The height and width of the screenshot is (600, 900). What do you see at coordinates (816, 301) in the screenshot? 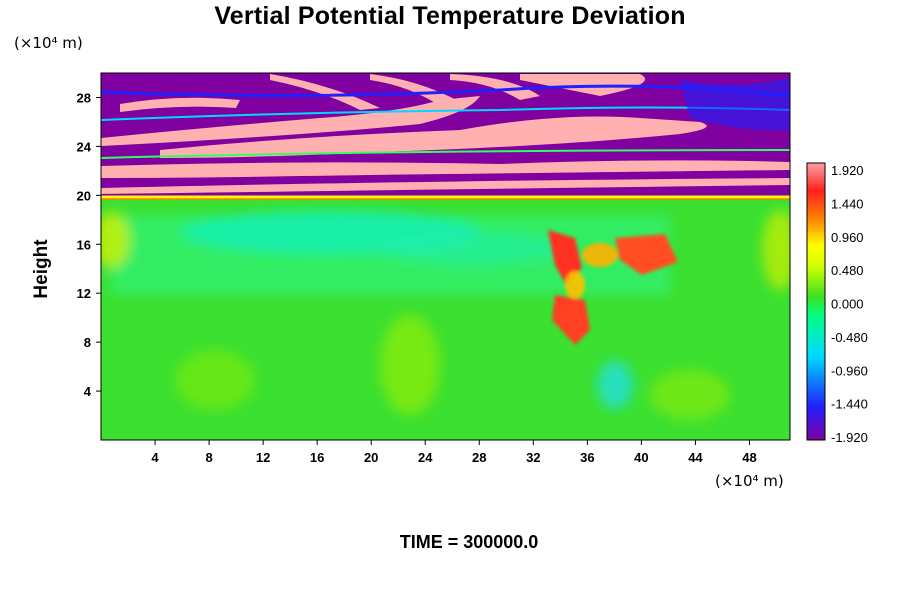
I see `colorbar` at bounding box center [816, 301].